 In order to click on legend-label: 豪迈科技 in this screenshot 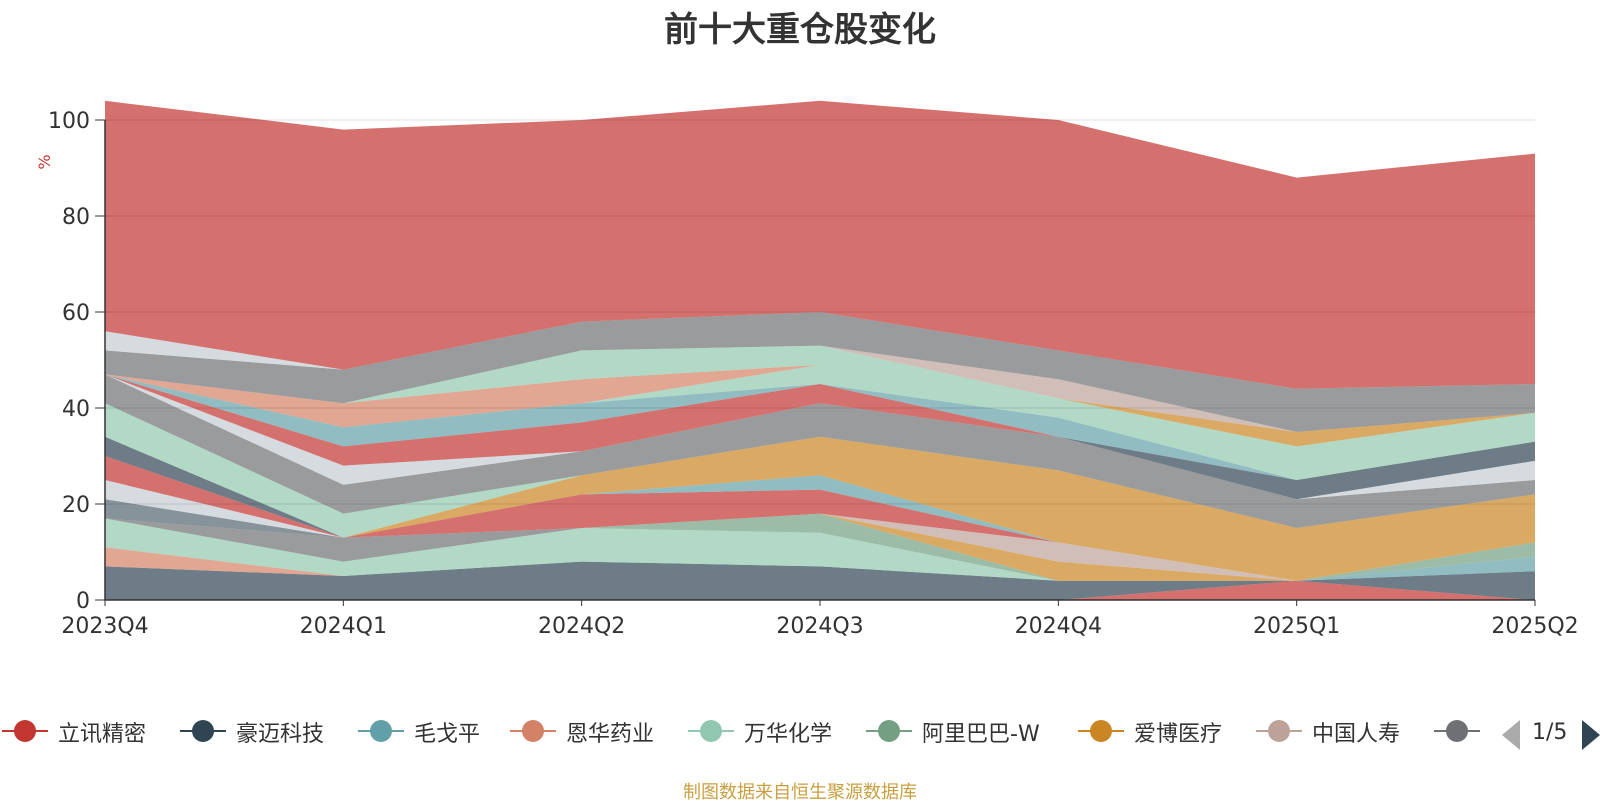, I will do `click(280, 734)`.